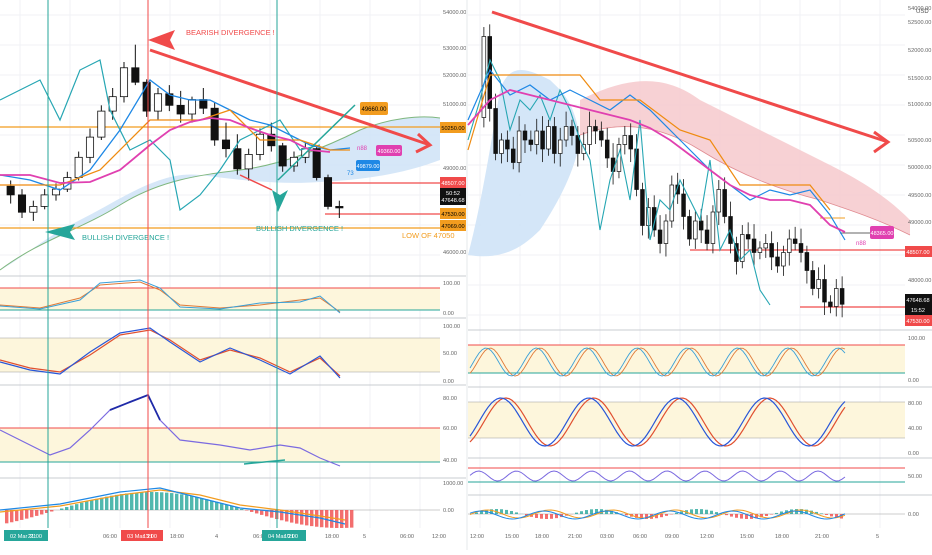 The height and width of the screenshot is (555, 932). I want to click on svg-text: 48365.00, so click(882, 234).